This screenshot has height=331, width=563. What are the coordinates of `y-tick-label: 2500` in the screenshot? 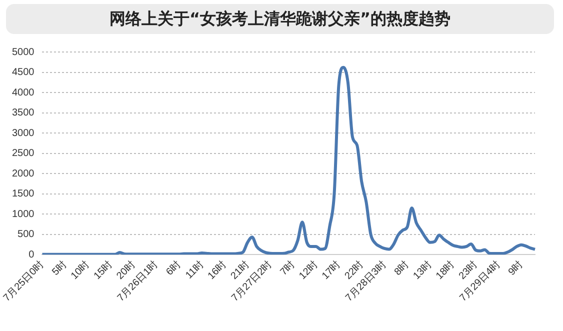 It's located at (23, 154).